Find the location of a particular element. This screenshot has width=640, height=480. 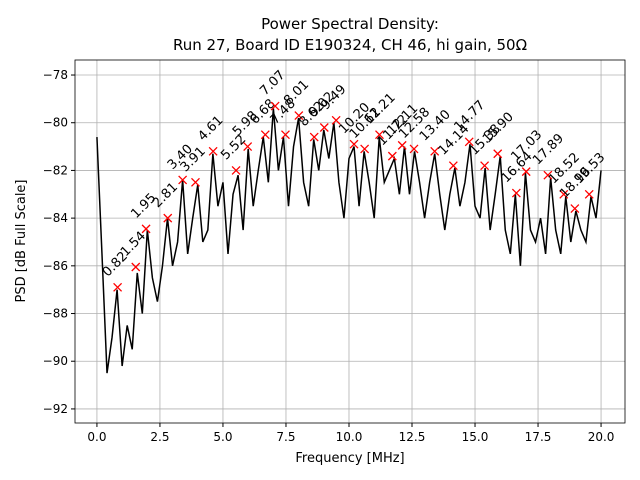

y-tick-label: −82 is located at coordinates (55, 170).